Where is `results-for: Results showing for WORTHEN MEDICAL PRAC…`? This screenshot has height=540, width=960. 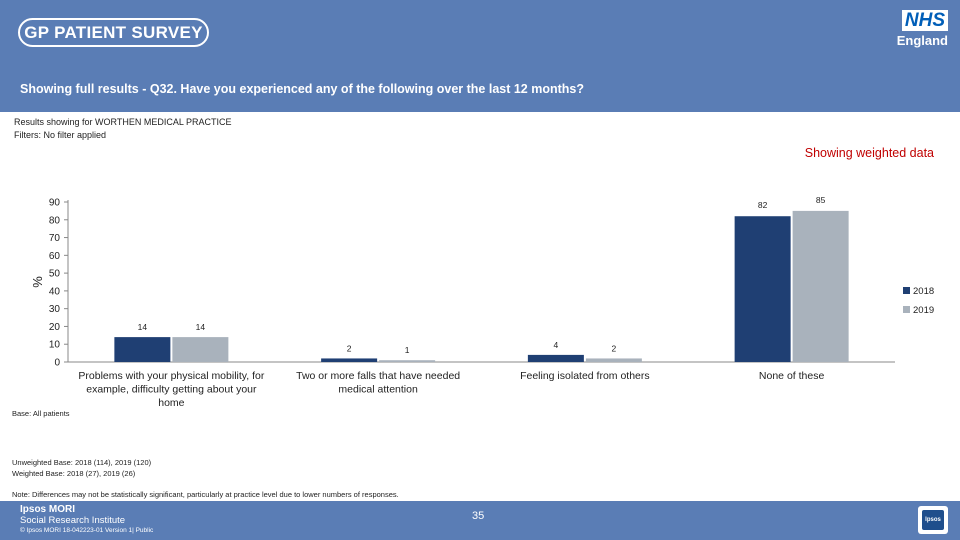 results-for: Results showing for WORTHEN MEDICAL PRAC… is located at coordinates (123, 122).